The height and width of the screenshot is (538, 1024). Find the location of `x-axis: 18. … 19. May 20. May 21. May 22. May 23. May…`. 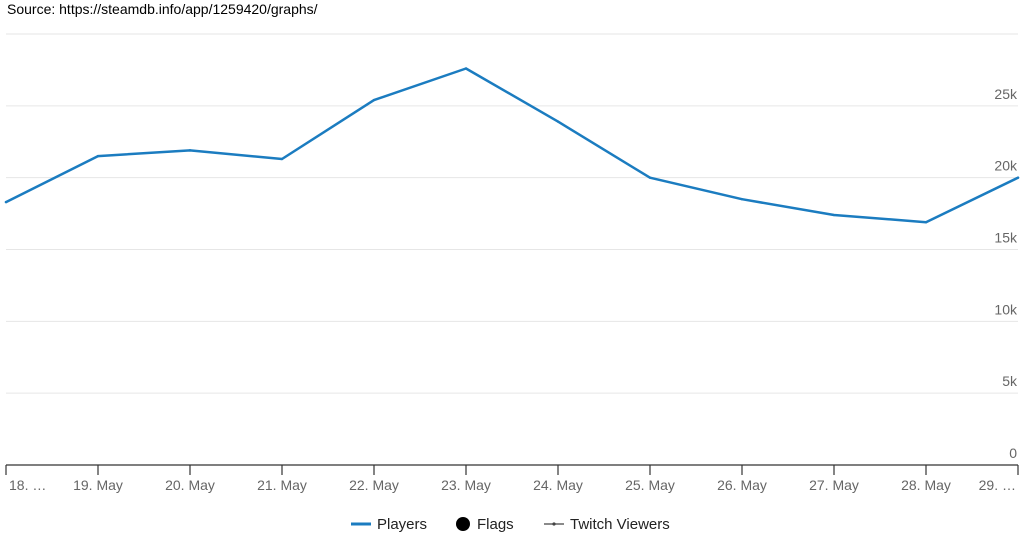

x-axis: 18. … 19. May 20. May 21. May 22. May 23. May… is located at coordinates (512, 478).